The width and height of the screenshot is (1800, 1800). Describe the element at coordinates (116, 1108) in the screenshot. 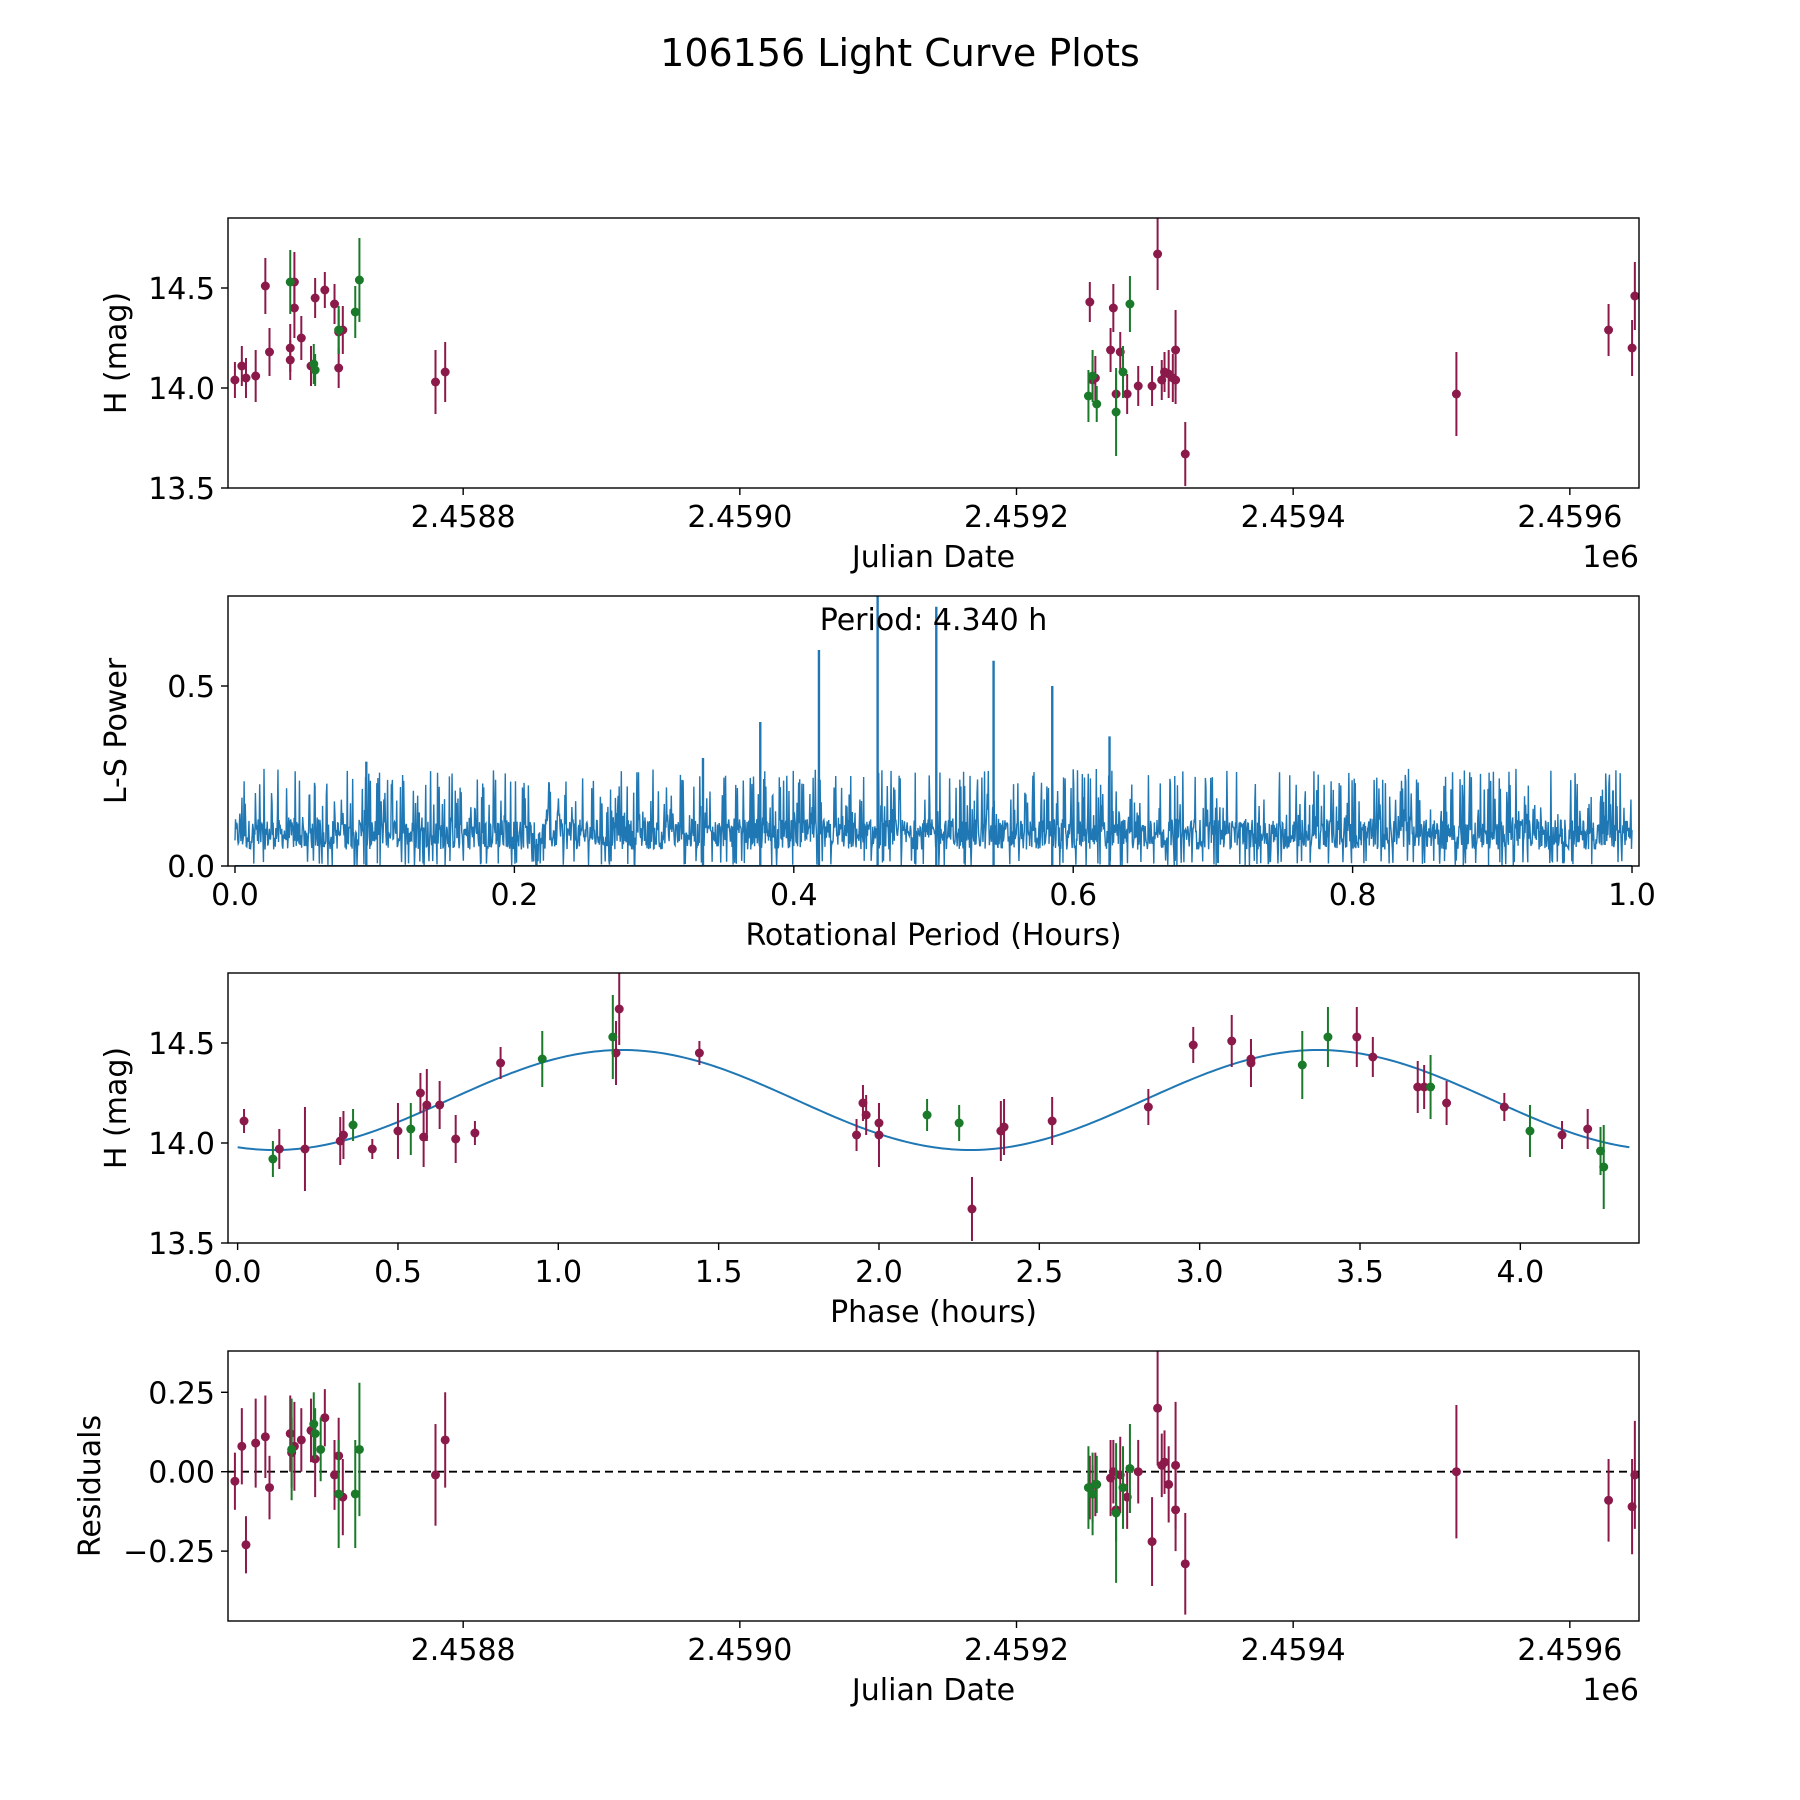

I see `phased-y-axis-label: H (mag)` at that location.